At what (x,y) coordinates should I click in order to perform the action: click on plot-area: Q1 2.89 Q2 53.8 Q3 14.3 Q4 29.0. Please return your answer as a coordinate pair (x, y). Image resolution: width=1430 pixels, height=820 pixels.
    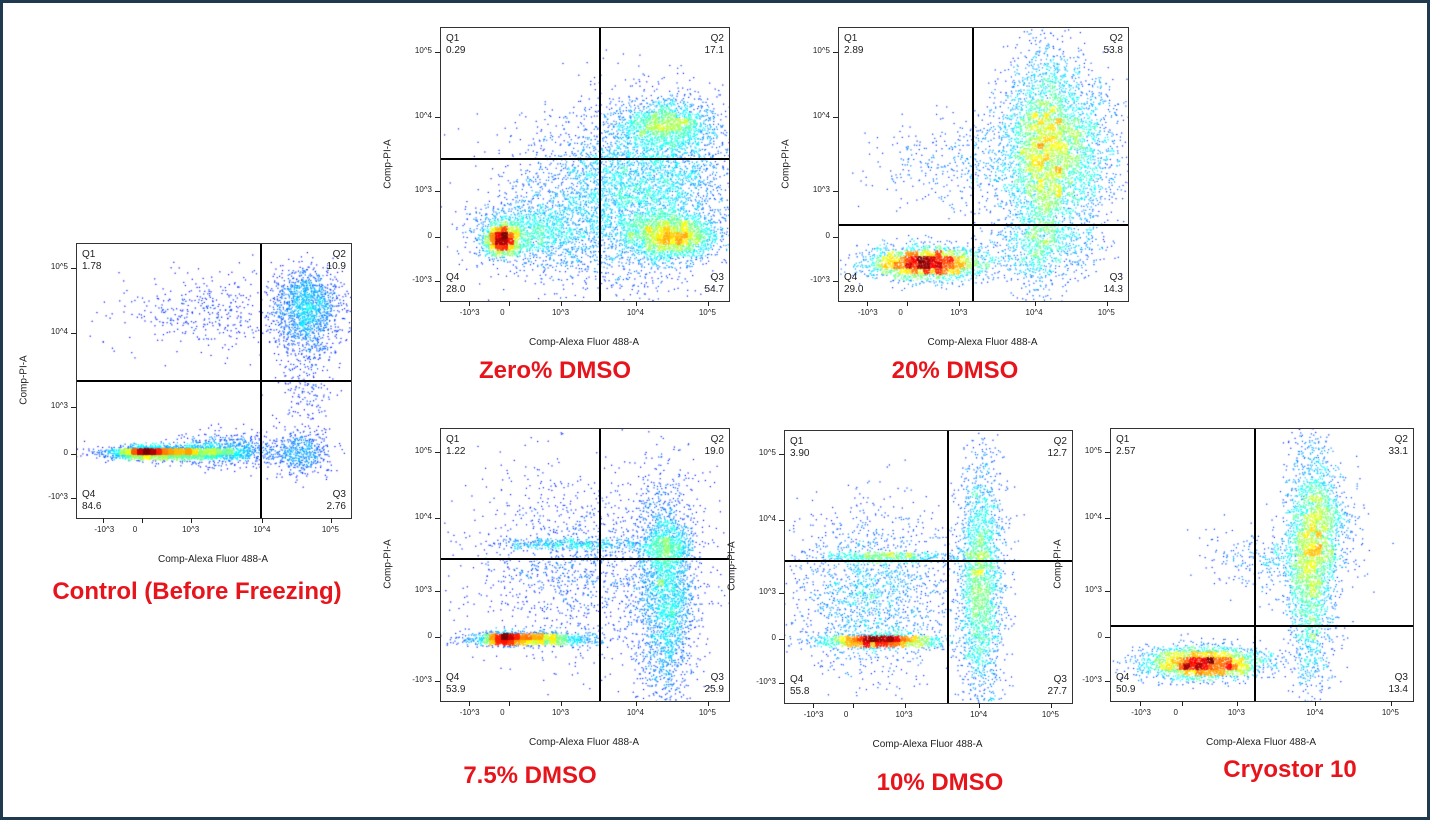
    Looking at the image, I should click on (983, 164).